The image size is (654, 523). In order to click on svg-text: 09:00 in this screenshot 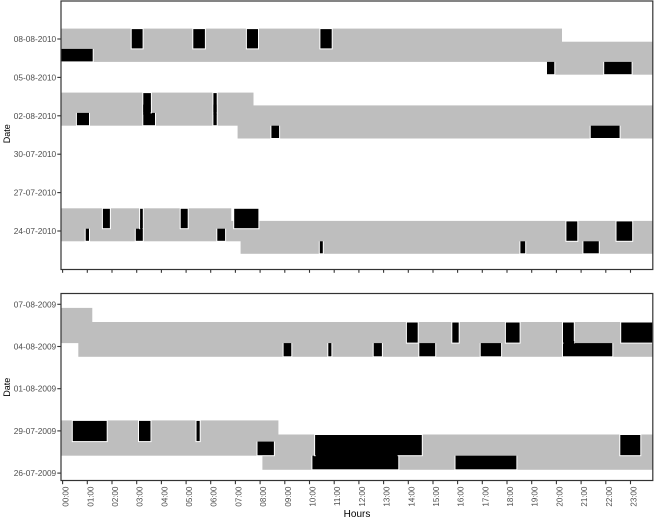, I will do `click(288, 496)`.